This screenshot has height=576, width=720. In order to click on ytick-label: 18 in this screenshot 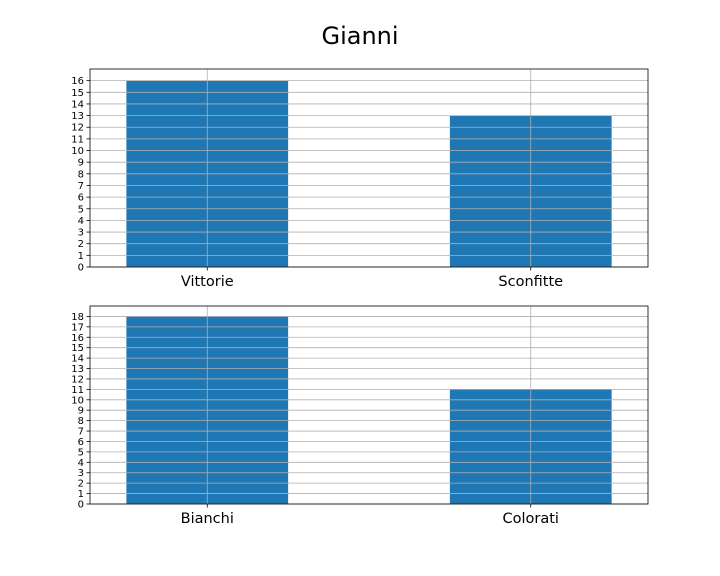, I will do `click(77, 317)`.